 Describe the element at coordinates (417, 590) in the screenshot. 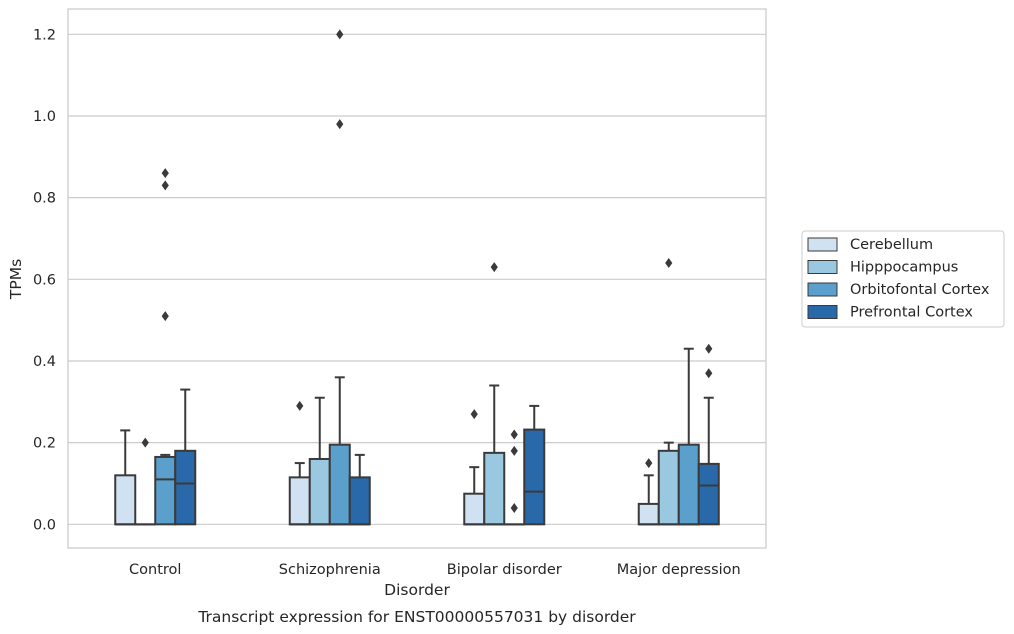

I see `x-axis-label: Disorder` at that location.